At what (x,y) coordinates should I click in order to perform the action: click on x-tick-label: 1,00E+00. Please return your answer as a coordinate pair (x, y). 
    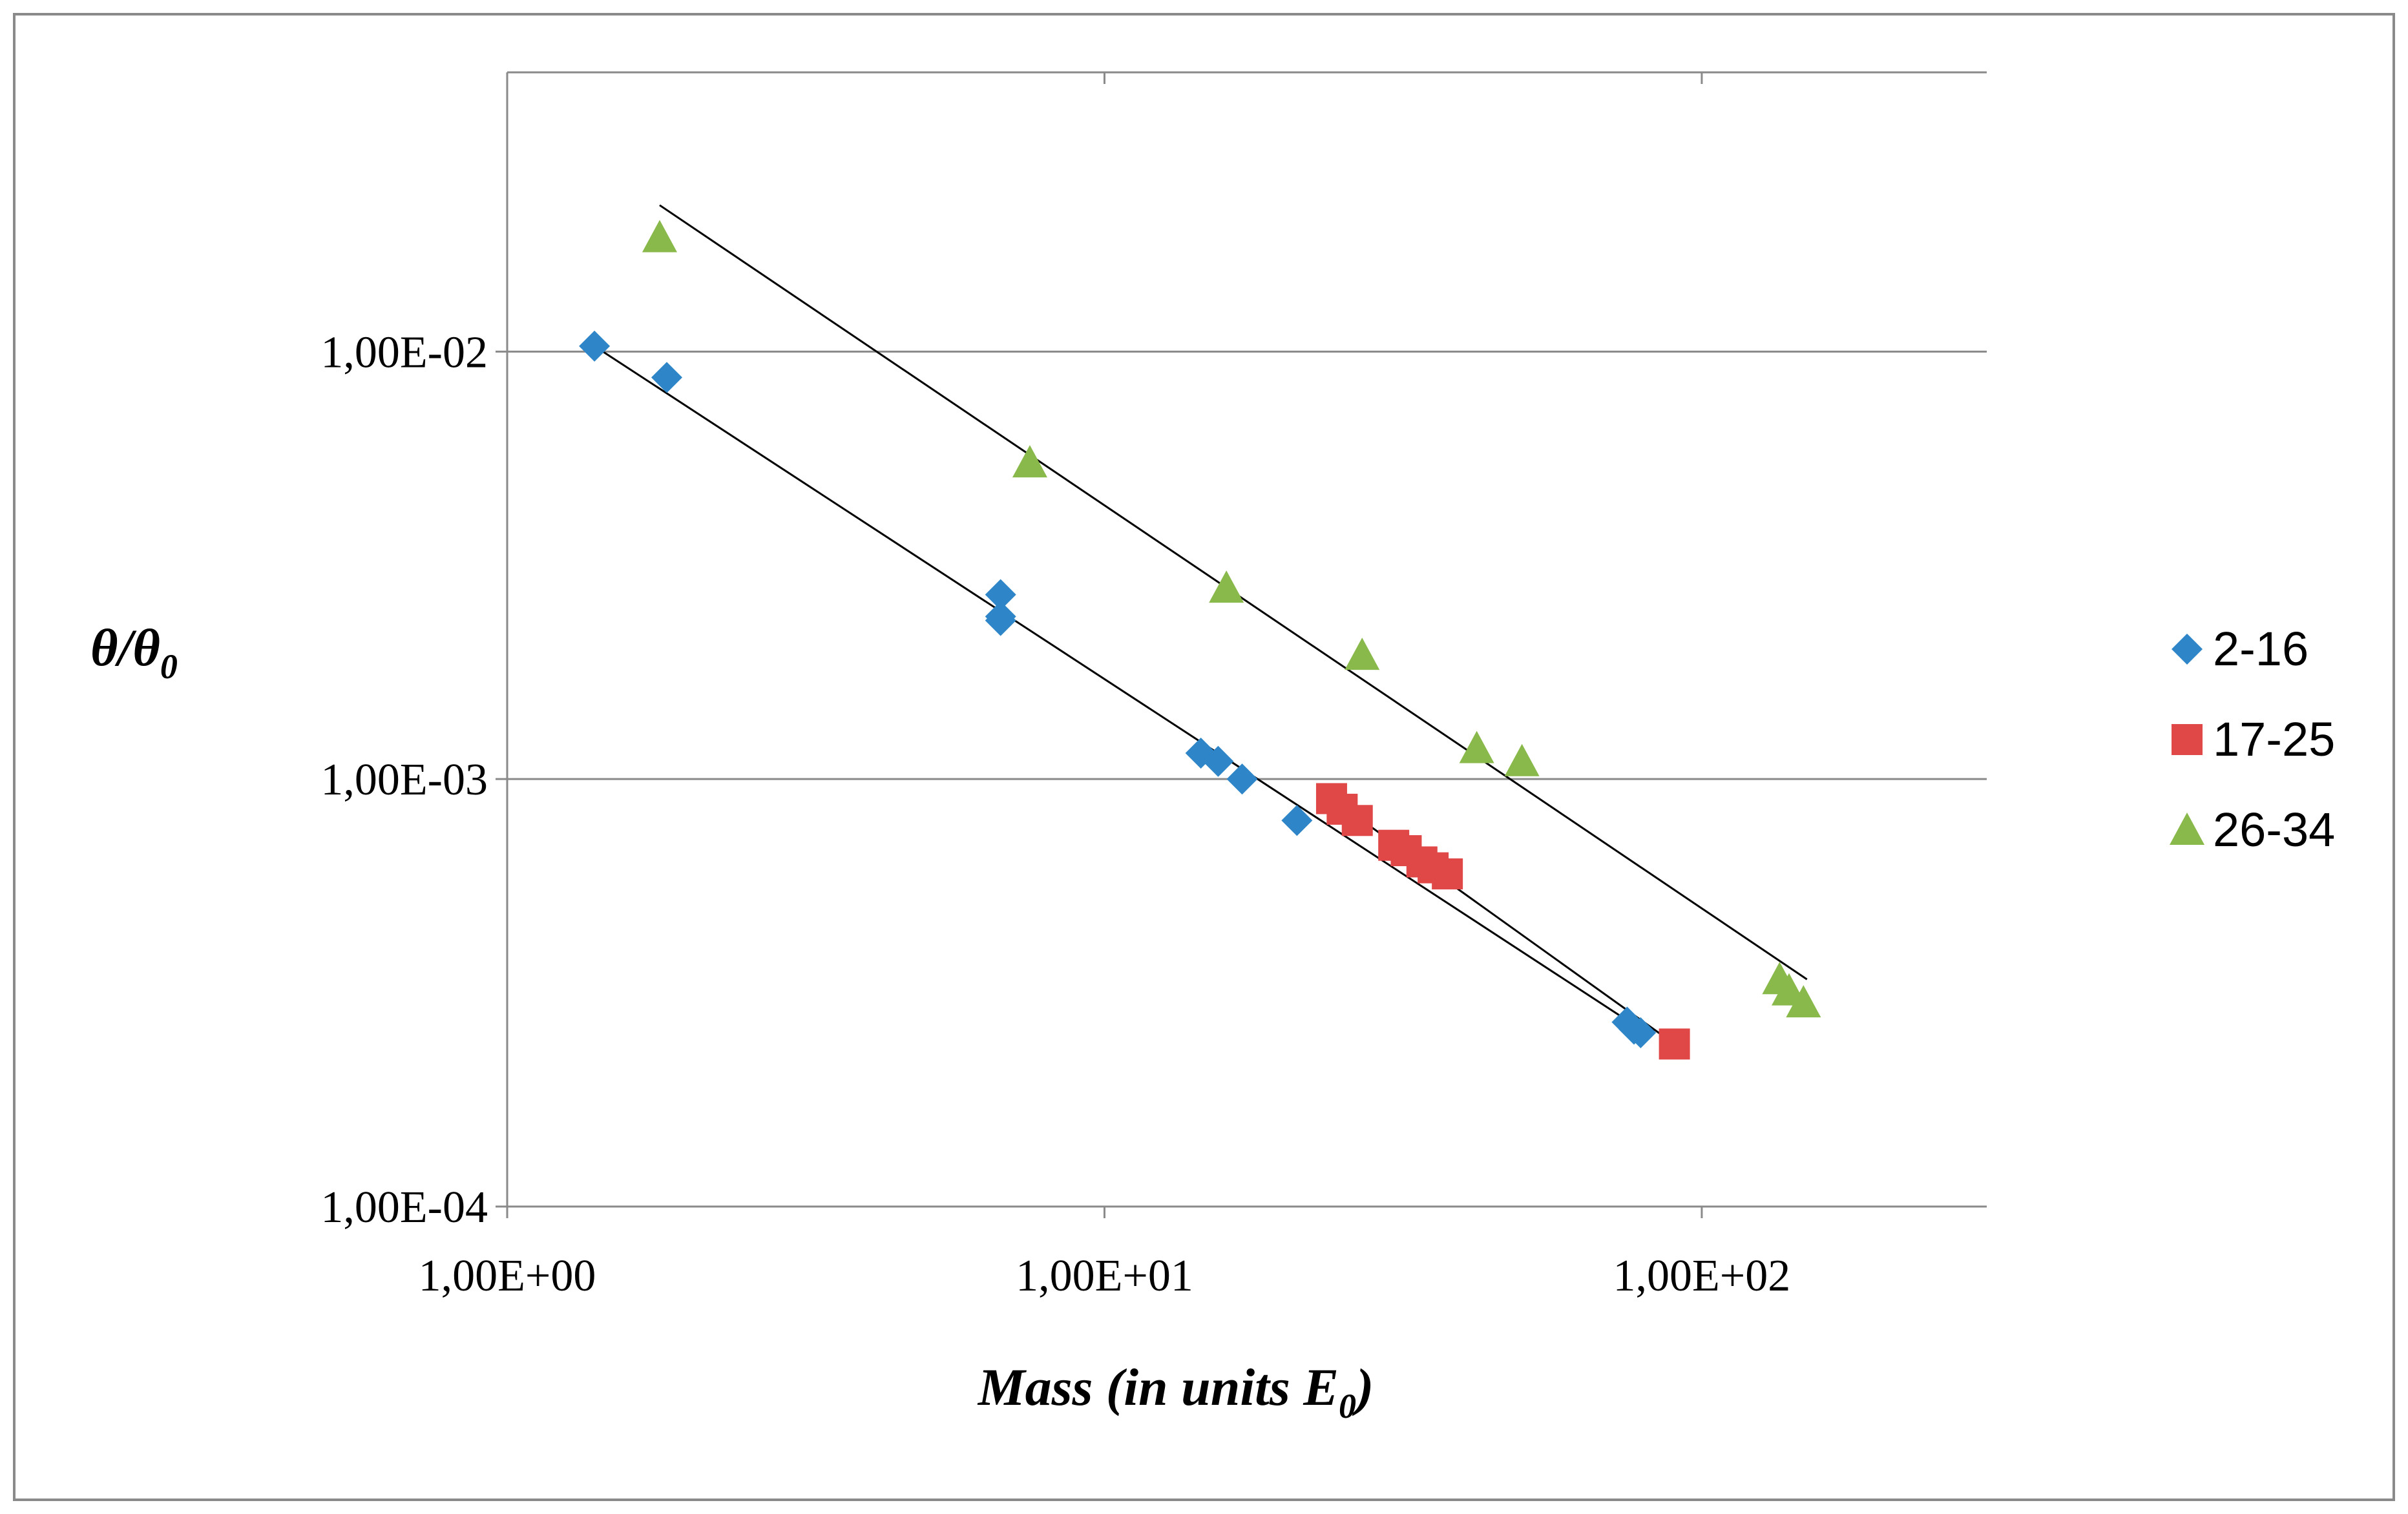
    Looking at the image, I should click on (507, 1276).